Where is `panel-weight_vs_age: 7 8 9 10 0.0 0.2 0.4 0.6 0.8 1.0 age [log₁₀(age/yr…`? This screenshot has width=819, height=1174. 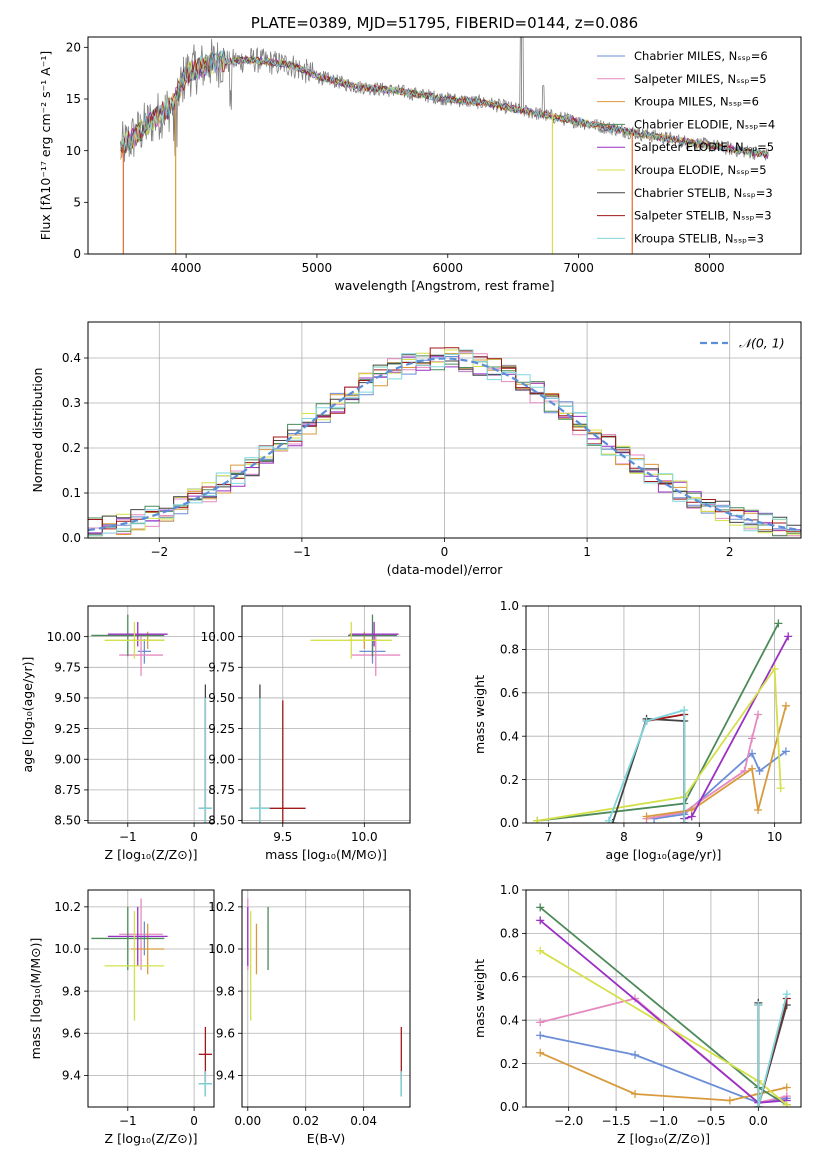
panel-weight_vs_age: 7 8 9 10 0.0 0.2 0.4 0.6 0.8 1.0 age [log₁₀(age/yr… is located at coordinates (637, 730).